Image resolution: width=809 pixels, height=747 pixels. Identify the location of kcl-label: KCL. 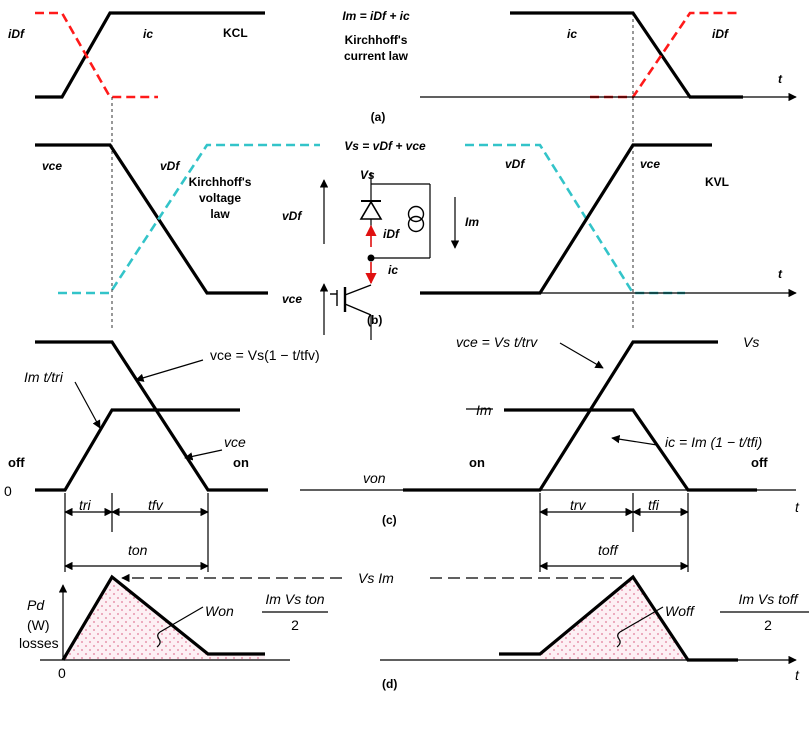
(235, 33).